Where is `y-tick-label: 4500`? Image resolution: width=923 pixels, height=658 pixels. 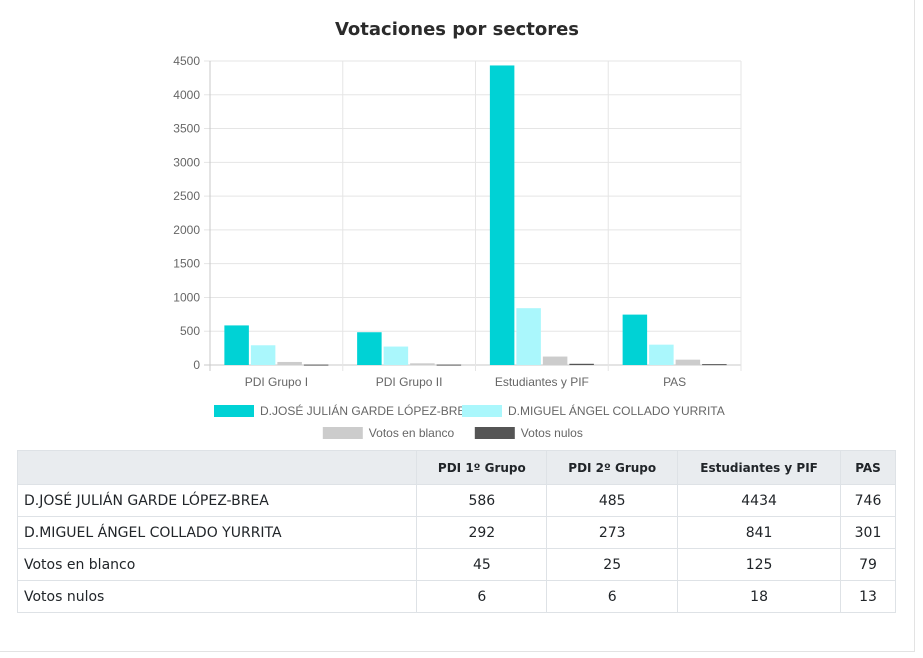
y-tick-label: 4500 is located at coordinates (186, 61).